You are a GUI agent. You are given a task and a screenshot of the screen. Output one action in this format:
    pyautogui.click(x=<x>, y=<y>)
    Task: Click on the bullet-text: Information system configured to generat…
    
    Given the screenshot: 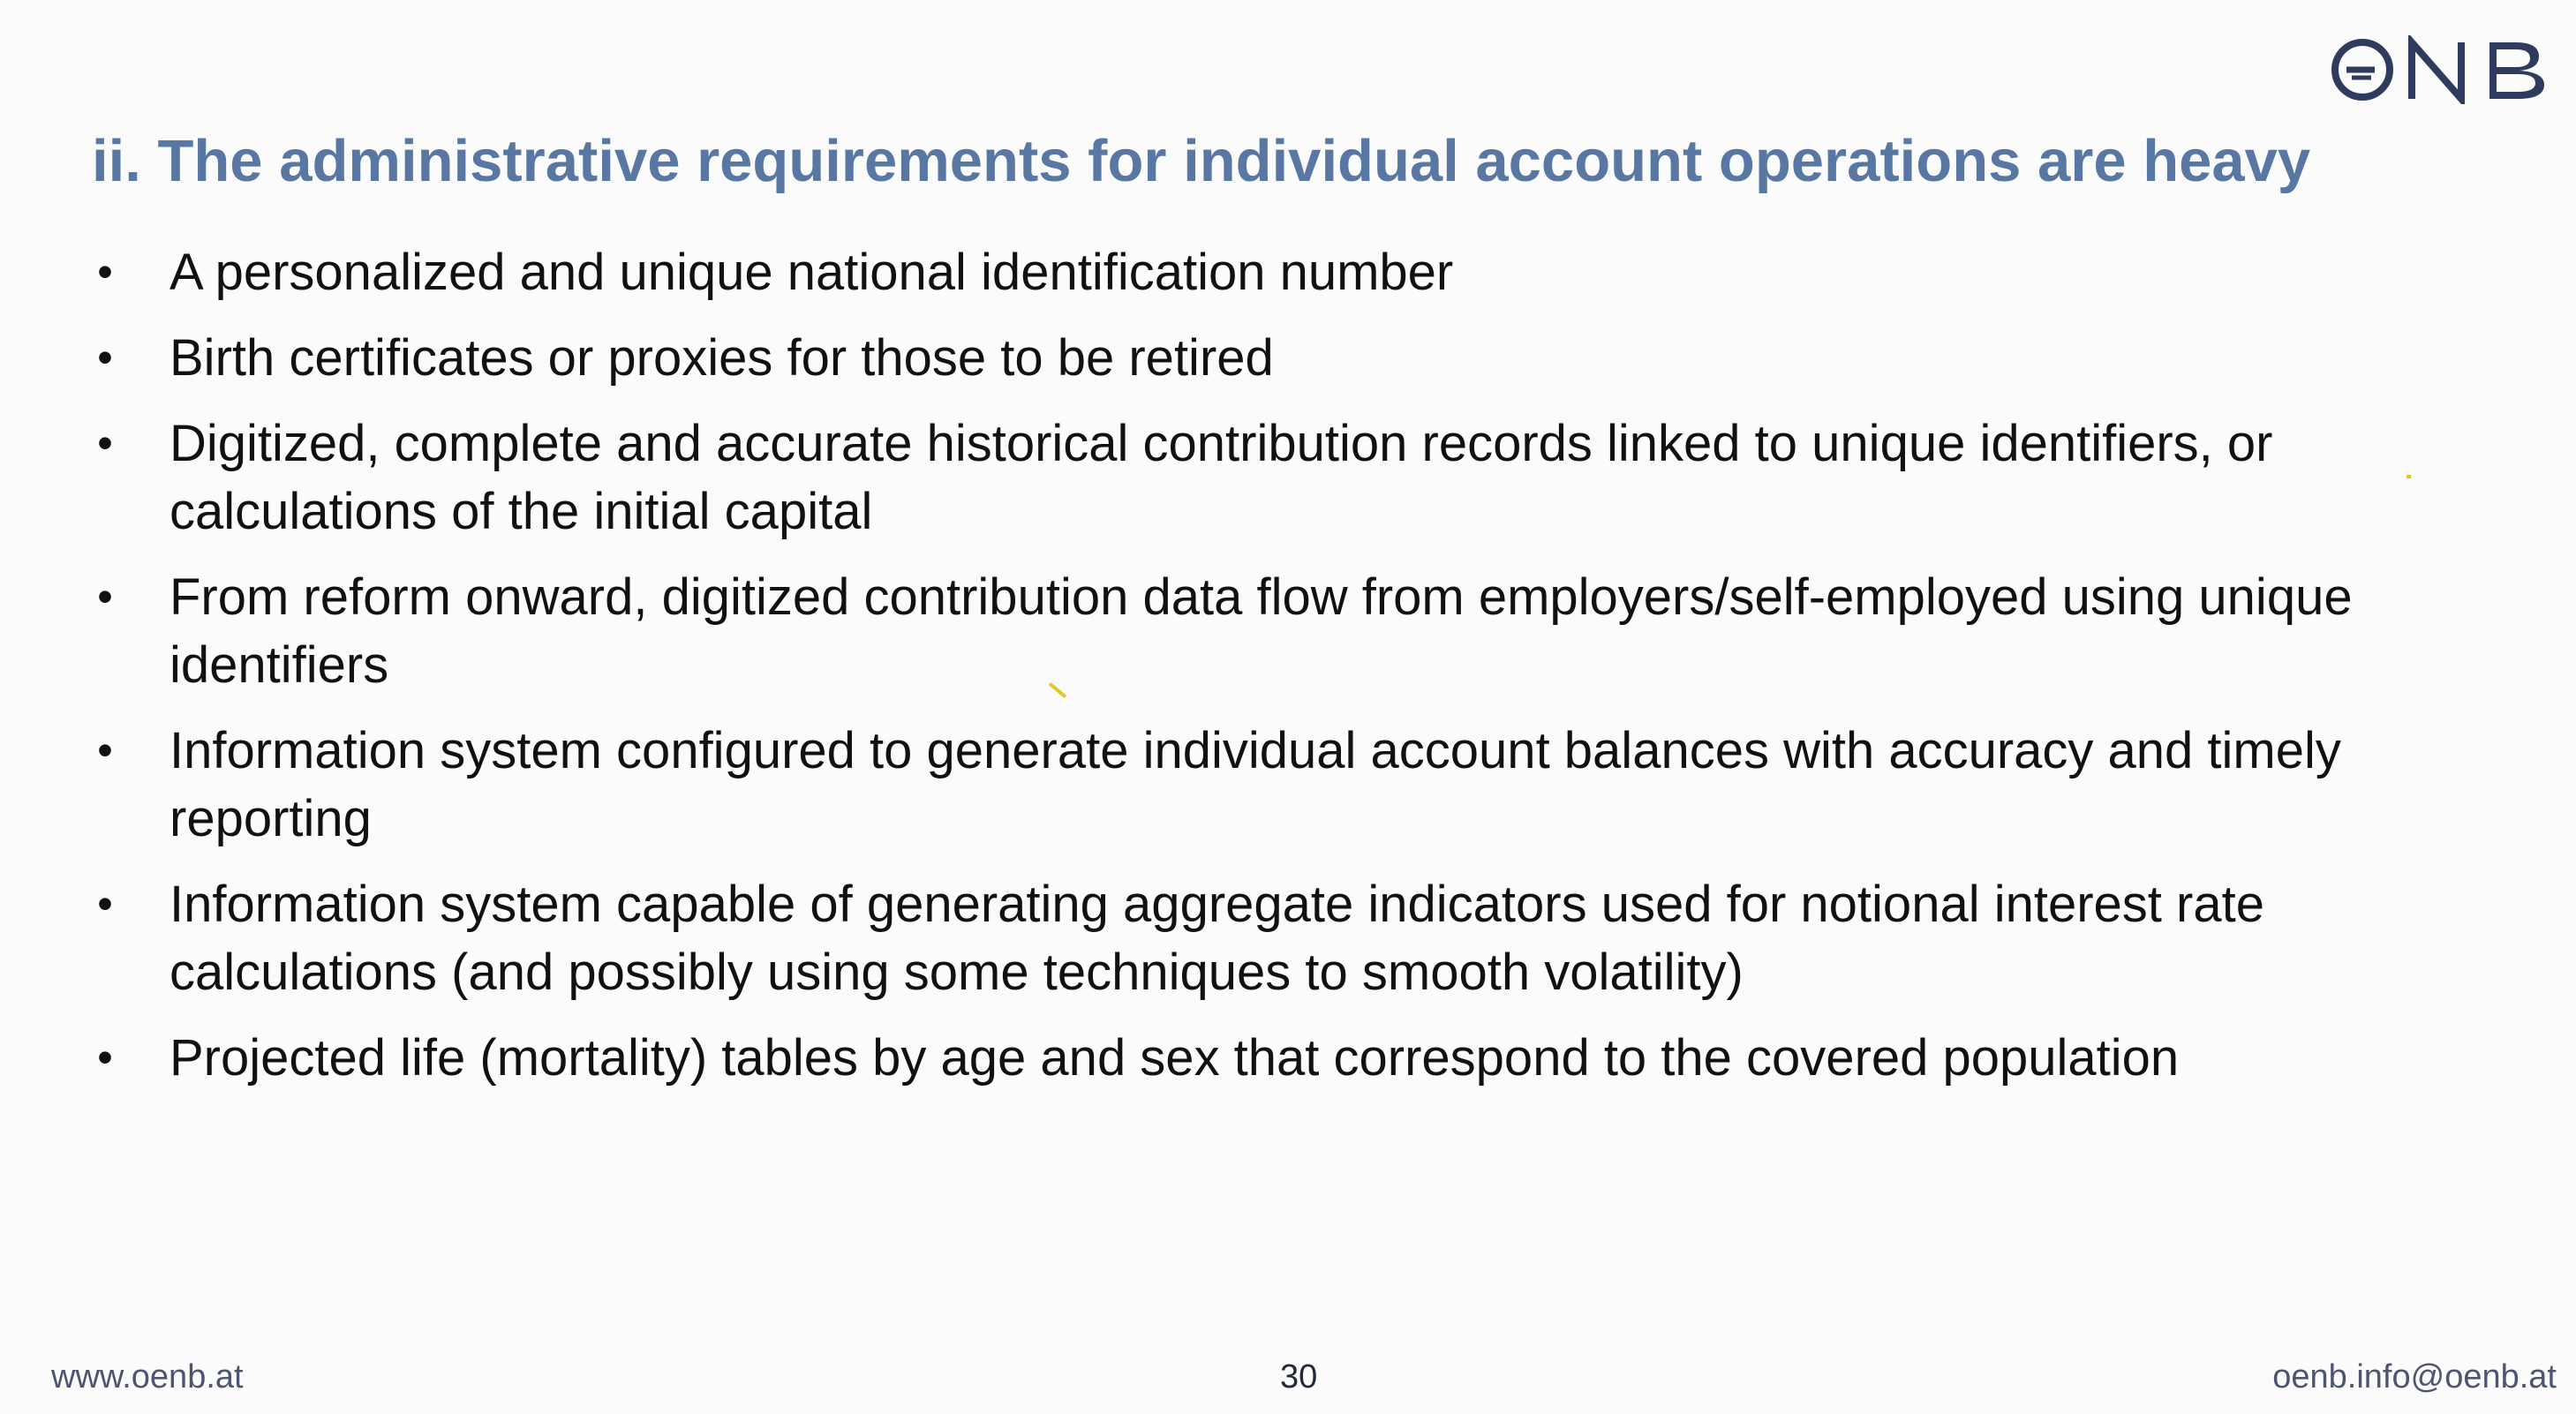 What is the action you would take?
    pyautogui.click(x=1255, y=784)
    